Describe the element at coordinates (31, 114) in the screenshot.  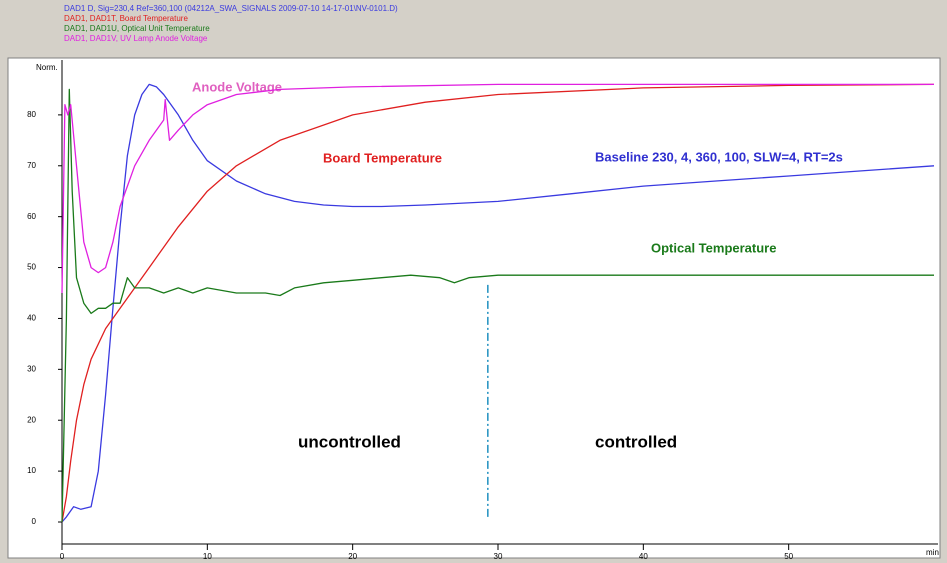
I see `y-tick-label: 80` at that location.